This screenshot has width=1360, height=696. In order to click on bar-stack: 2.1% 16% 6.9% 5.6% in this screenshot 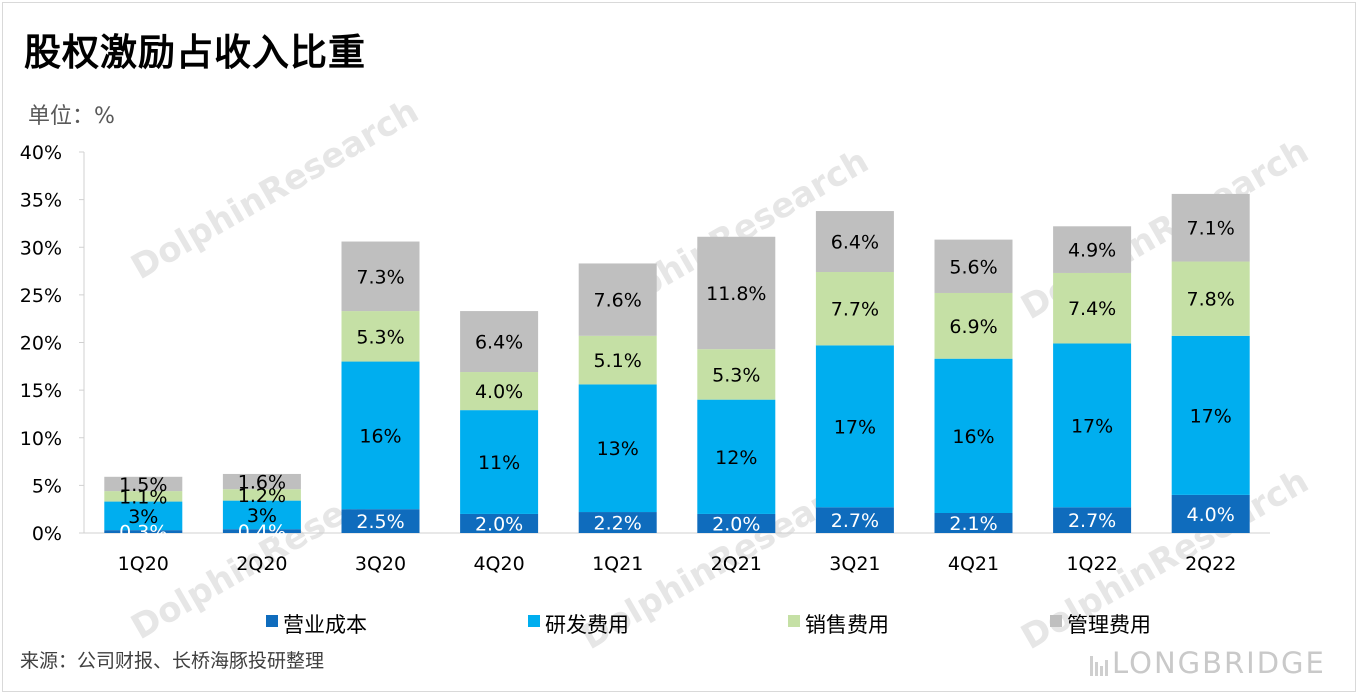, I will do `click(973, 387)`.